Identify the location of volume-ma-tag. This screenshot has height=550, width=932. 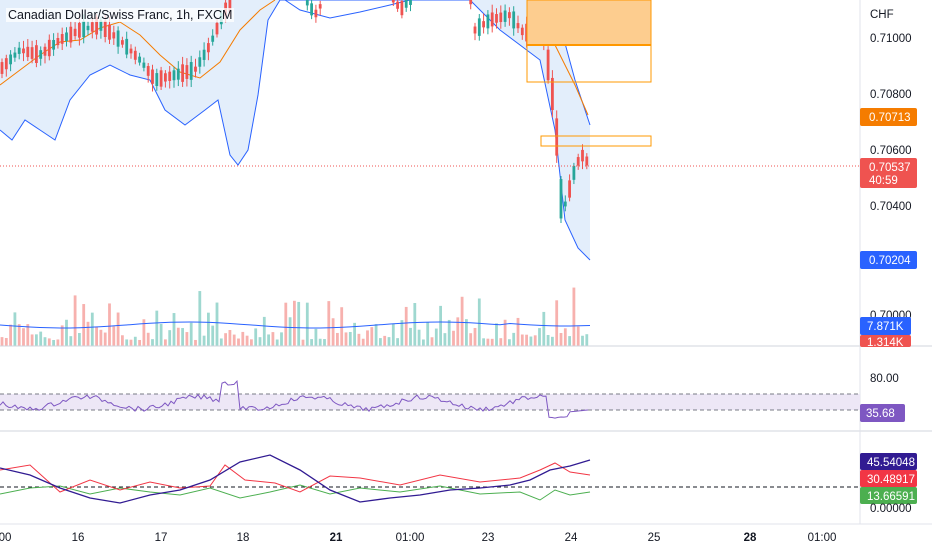
(885, 326).